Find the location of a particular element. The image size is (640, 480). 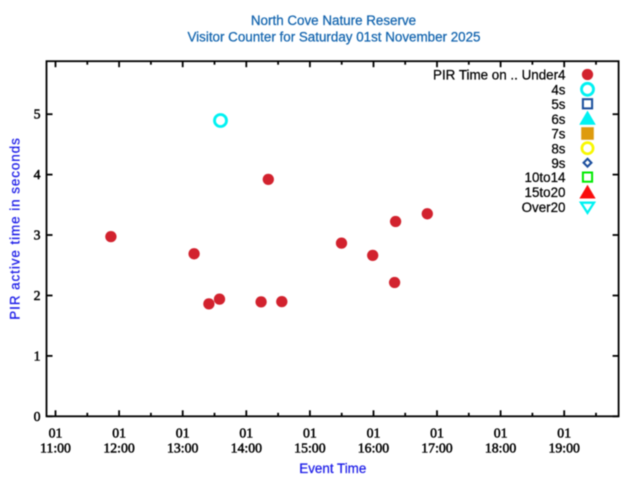

svg-text: PIR active time in seconds is located at coordinates (15, 228).